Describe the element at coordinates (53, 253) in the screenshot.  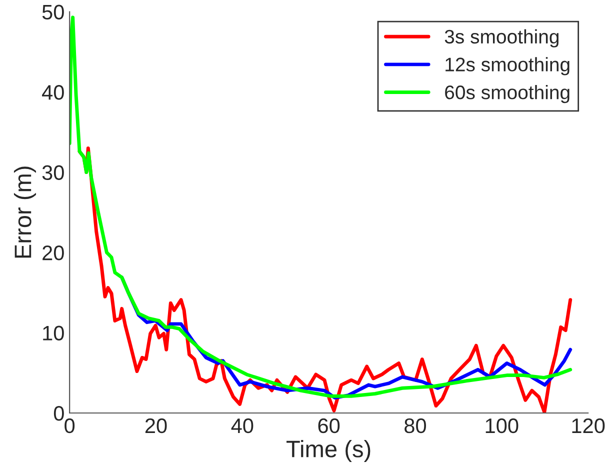
I see `y-tick-label: 20` at that location.